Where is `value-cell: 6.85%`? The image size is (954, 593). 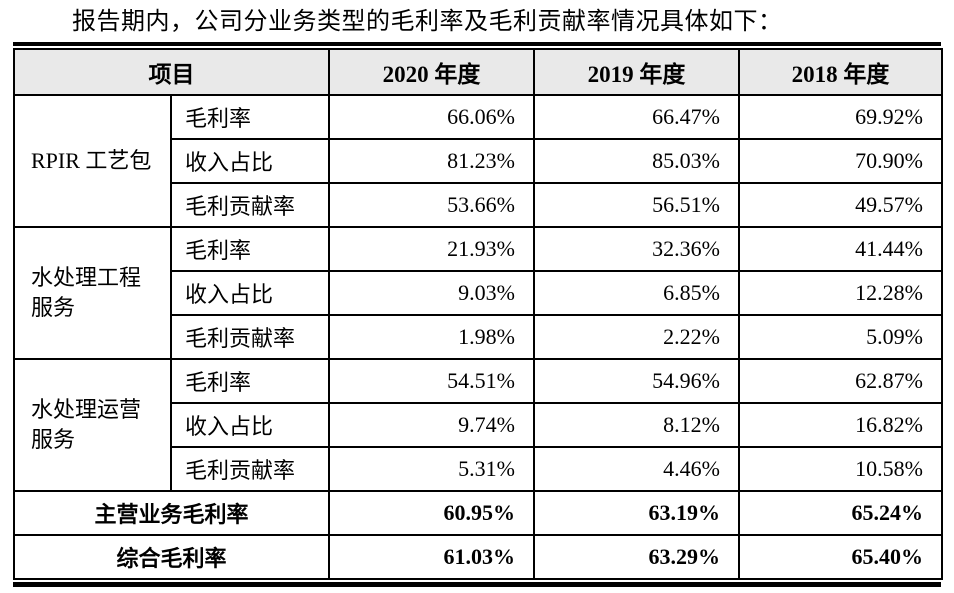
value-cell: 6.85% is located at coordinates (636, 293).